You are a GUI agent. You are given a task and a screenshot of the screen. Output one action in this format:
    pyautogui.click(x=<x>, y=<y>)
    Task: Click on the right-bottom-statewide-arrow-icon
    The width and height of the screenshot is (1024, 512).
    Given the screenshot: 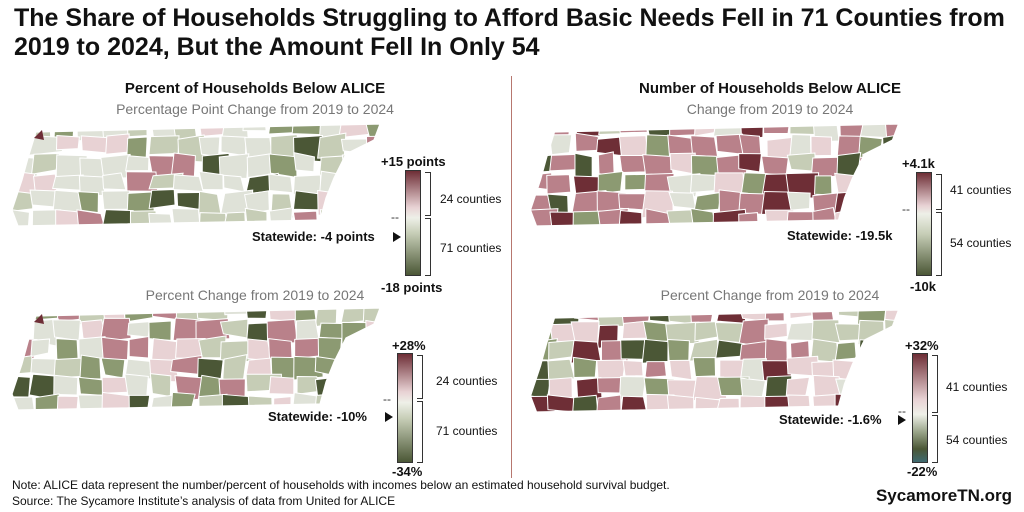 What is the action you would take?
    pyautogui.click(x=902, y=420)
    